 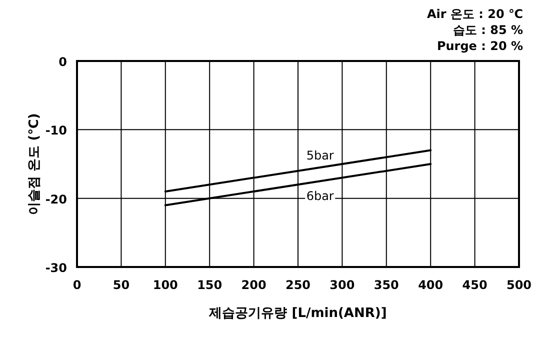 What do you see at coordinates (34, 164) in the screenshot?
I see `y-axis-title: 이슬점 온도 (℃)` at bounding box center [34, 164].